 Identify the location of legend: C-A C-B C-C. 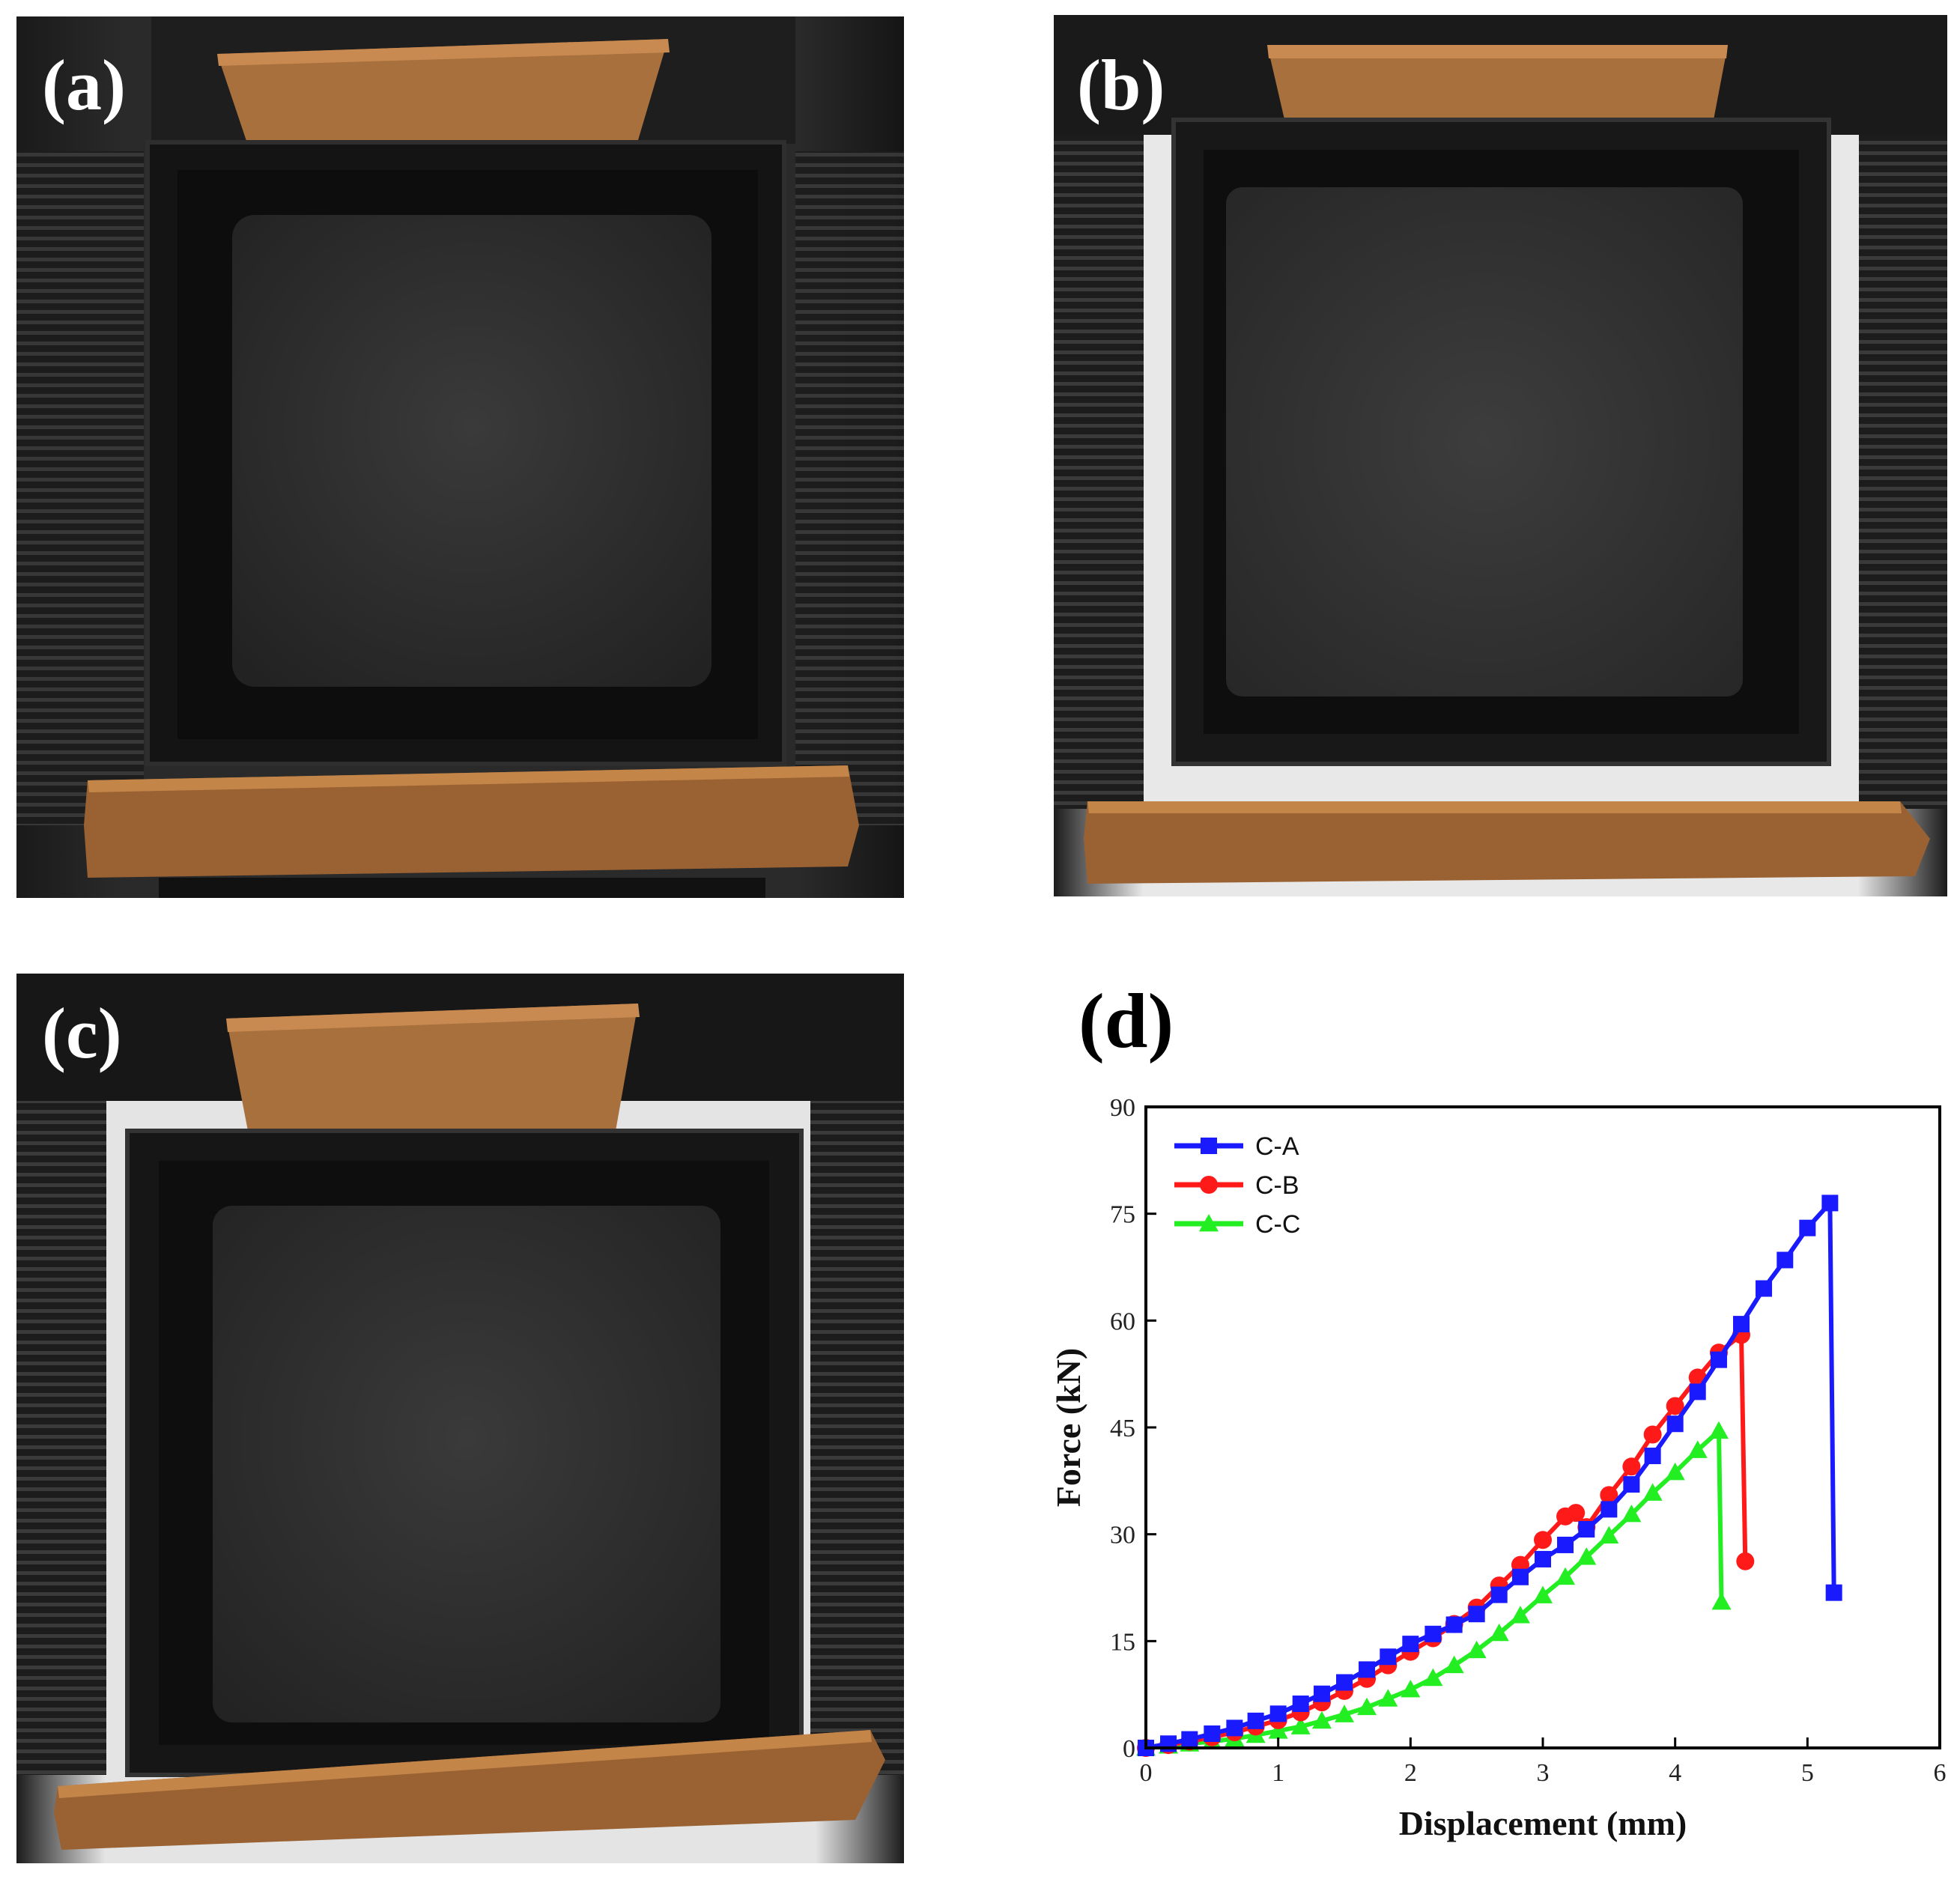
(1237, 1185).